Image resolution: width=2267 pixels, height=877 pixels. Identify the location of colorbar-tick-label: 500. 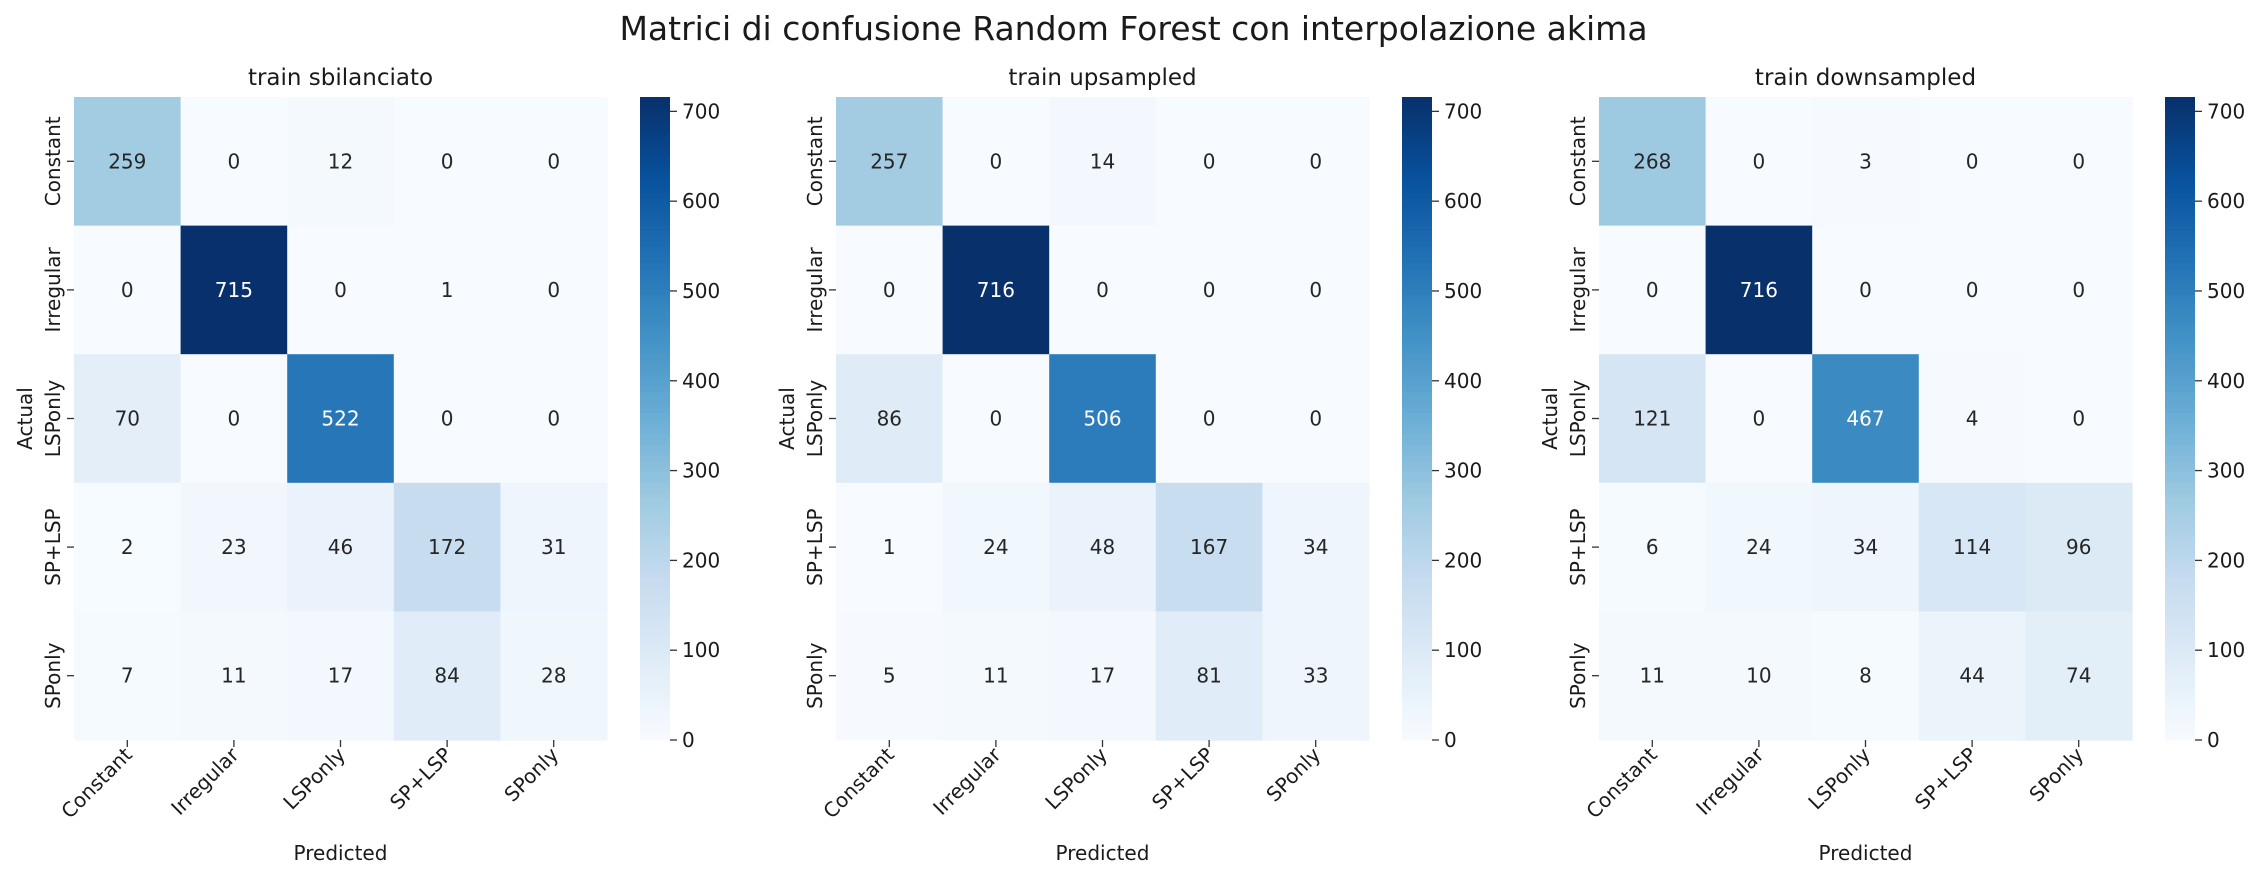
(1463, 291).